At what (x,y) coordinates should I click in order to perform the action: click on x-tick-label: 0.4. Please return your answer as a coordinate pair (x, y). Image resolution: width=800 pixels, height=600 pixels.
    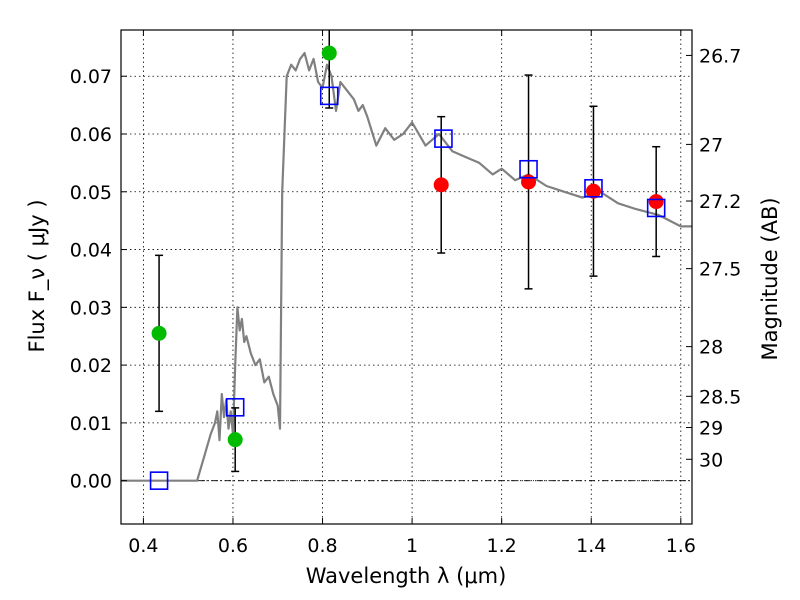
    Looking at the image, I should click on (143, 546).